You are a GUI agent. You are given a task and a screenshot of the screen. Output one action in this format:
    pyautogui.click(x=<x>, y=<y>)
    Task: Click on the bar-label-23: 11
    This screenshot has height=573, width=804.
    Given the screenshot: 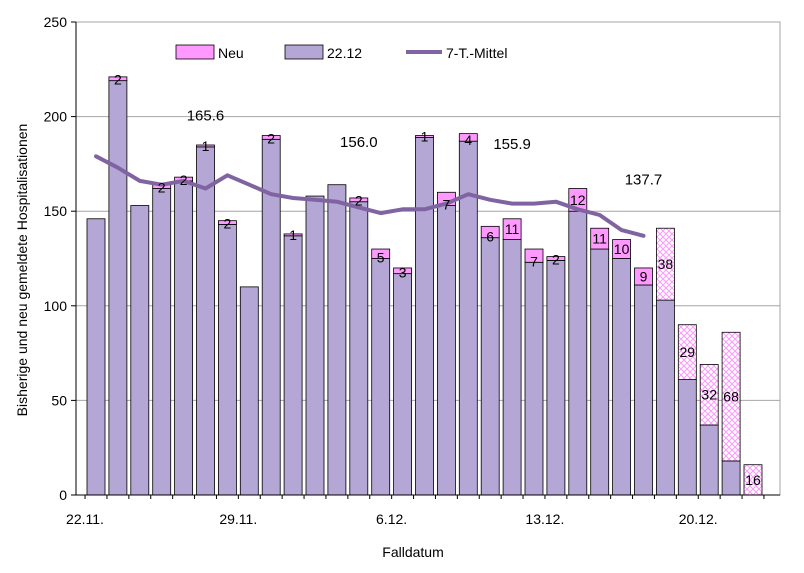 What is the action you would take?
    pyautogui.click(x=599, y=239)
    